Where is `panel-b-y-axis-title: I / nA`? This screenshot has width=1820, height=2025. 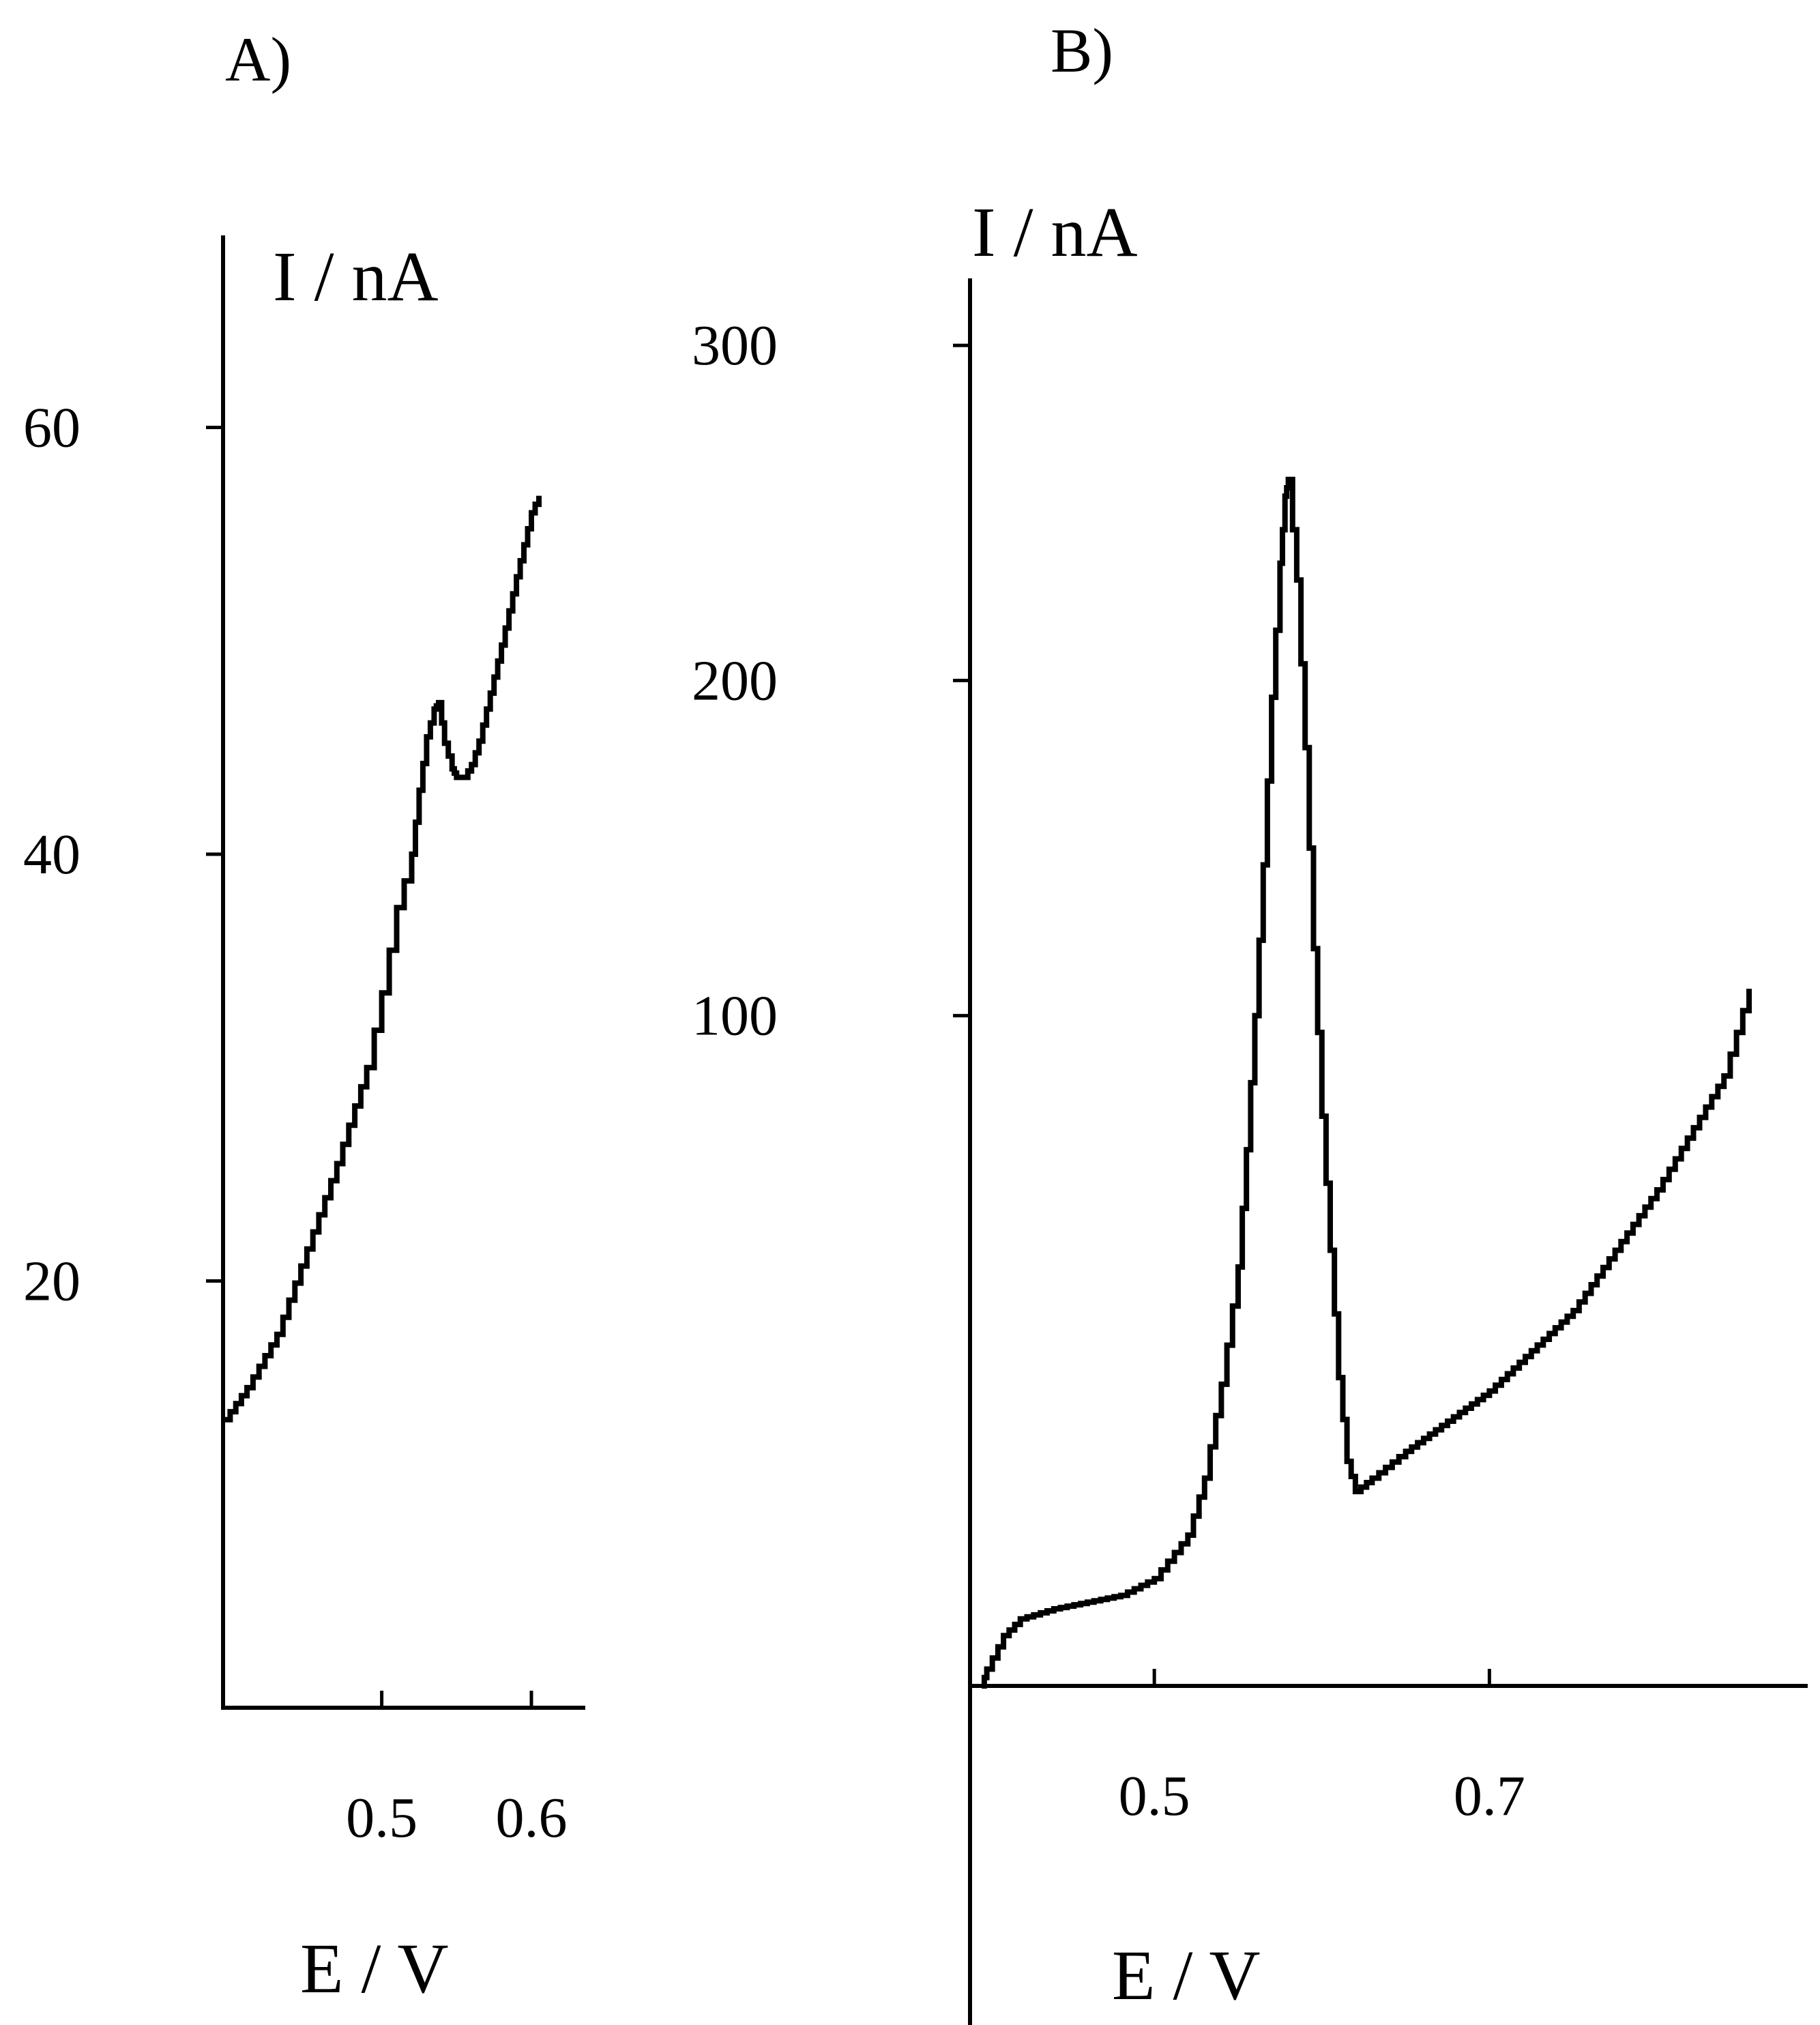 panel-b-y-axis-title: I / nA is located at coordinates (1055, 233).